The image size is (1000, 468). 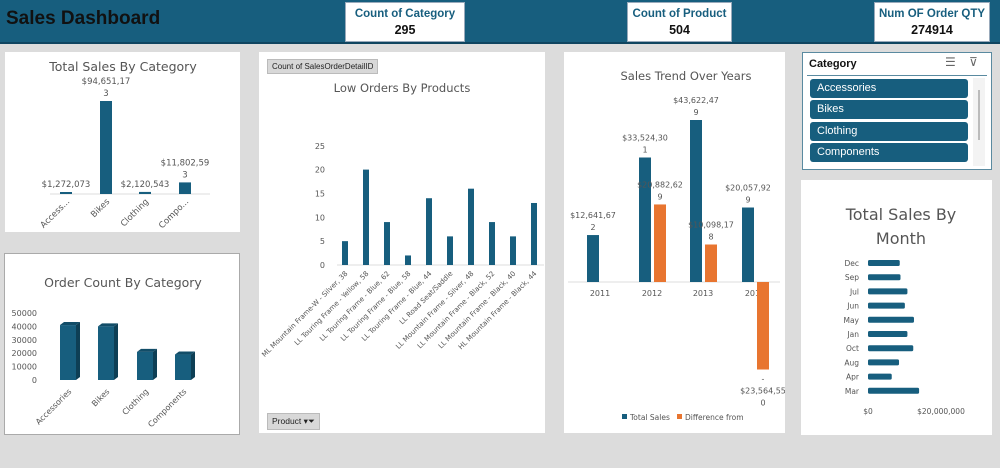 I want to click on x-tick-label: 2014, so click(x=755, y=293).